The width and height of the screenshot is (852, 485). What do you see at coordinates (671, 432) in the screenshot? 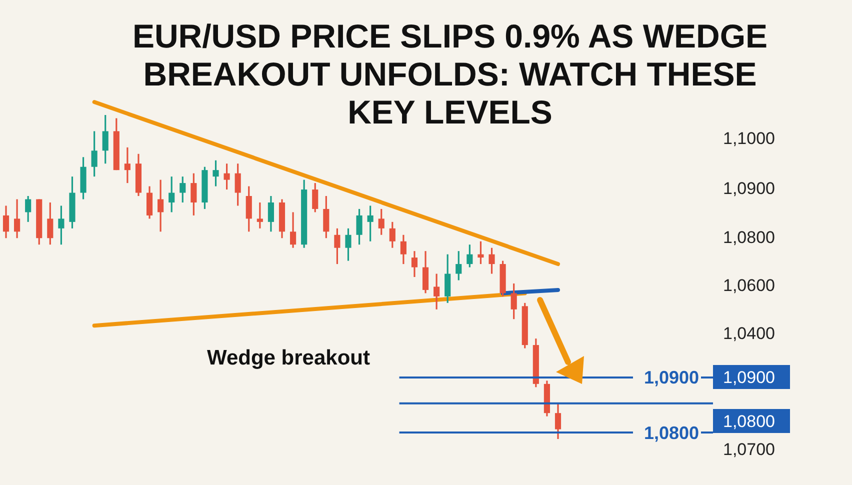
I see `ref-line-label: 1,0800` at bounding box center [671, 432].